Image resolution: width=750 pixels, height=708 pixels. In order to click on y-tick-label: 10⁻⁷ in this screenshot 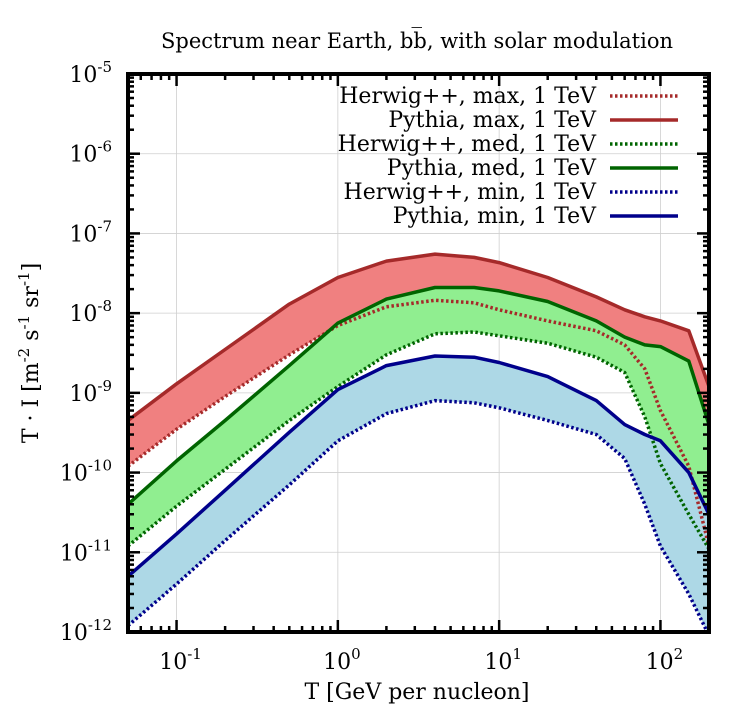, I will do `click(90, 232)`.